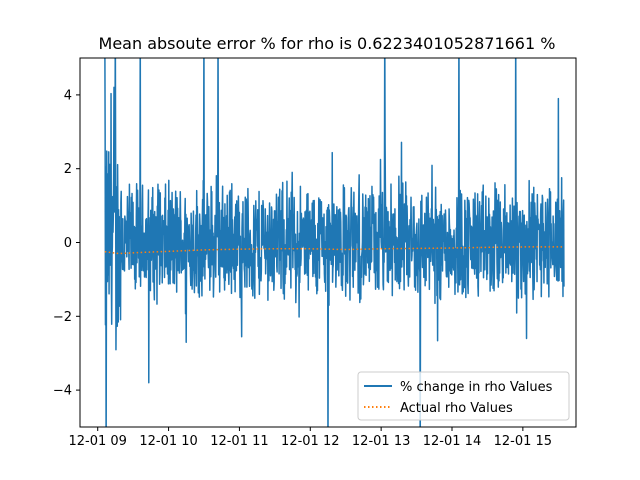  What do you see at coordinates (456, 408) in the screenshot?
I see `legend-label-actual-rho: Actual rho Values` at bounding box center [456, 408].